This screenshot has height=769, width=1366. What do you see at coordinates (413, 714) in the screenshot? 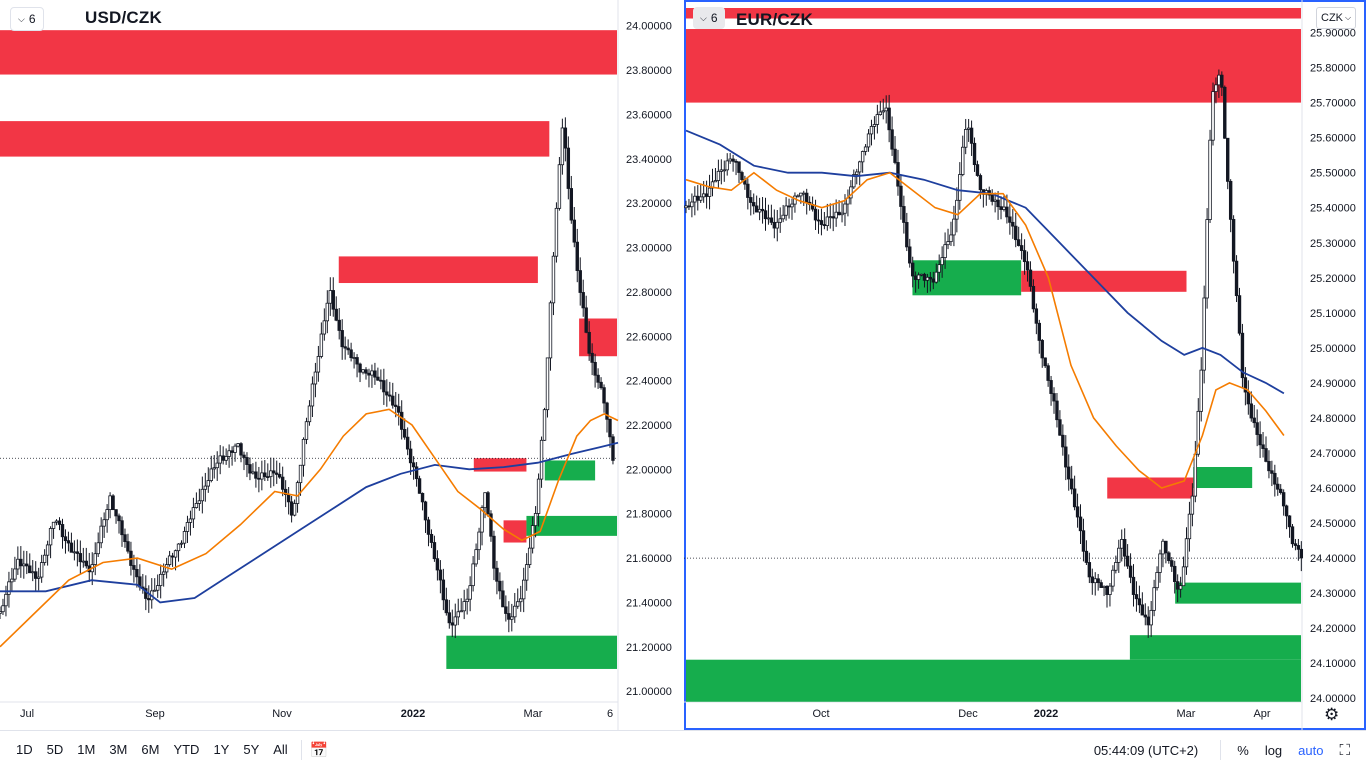
I see `time-tick-label: 2022` at bounding box center [413, 714].